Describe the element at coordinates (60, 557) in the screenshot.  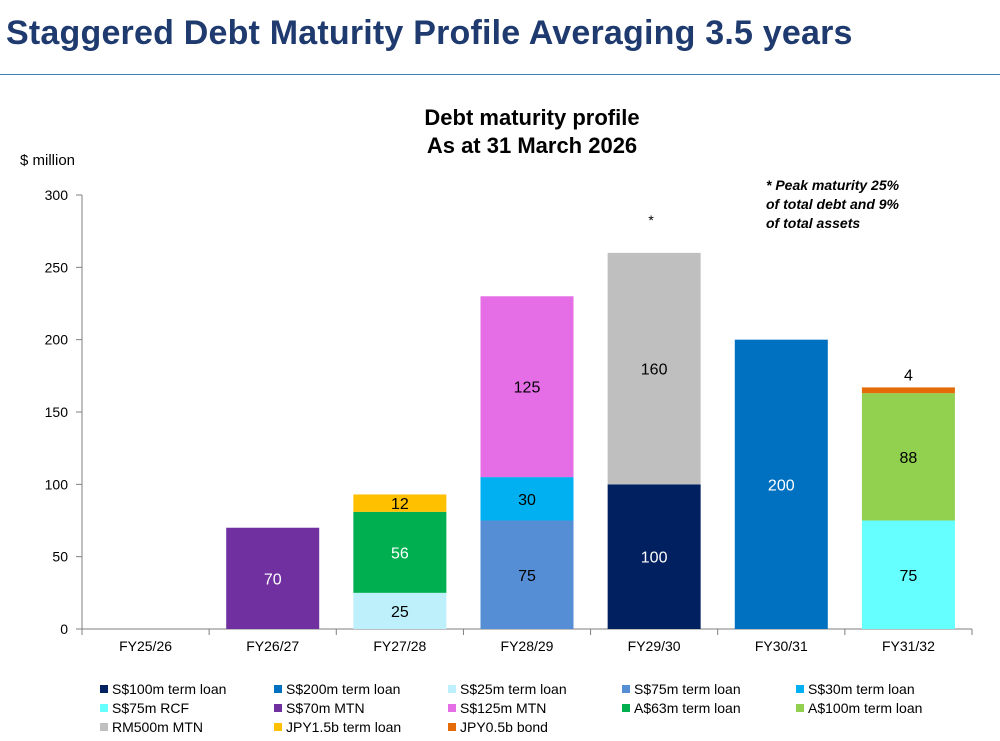
I see `y-tick-label: 50` at that location.